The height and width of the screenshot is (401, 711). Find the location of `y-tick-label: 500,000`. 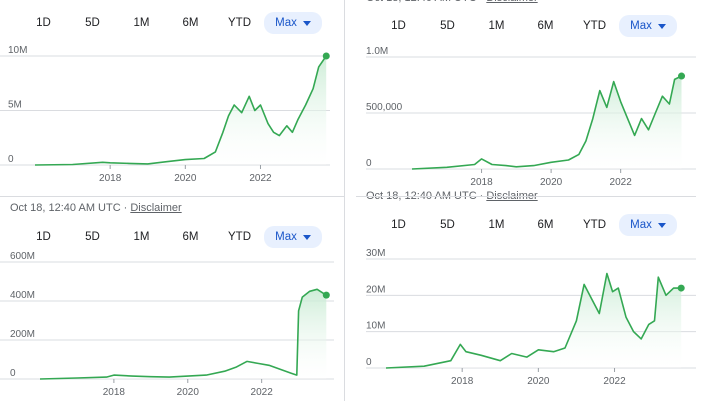

y-tick-label: 500,000 is located at coordinates (384, 107).